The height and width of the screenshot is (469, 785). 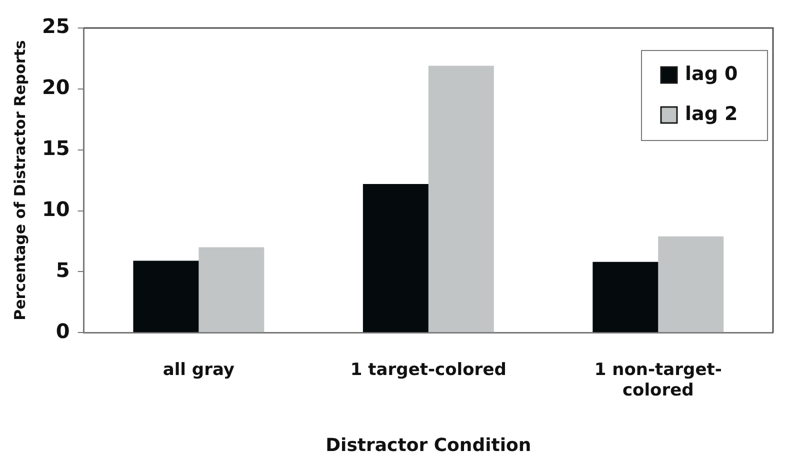 I want to click on y-tick-label: 25, so click(x=56, y=26).